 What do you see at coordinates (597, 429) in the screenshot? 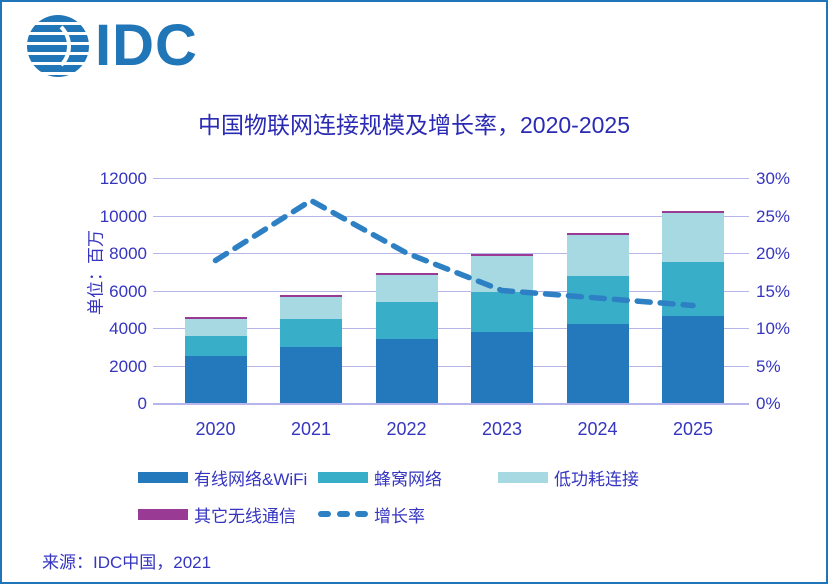
I see `x-axis-tick-label: 2024` at bounding box center [597, 429].